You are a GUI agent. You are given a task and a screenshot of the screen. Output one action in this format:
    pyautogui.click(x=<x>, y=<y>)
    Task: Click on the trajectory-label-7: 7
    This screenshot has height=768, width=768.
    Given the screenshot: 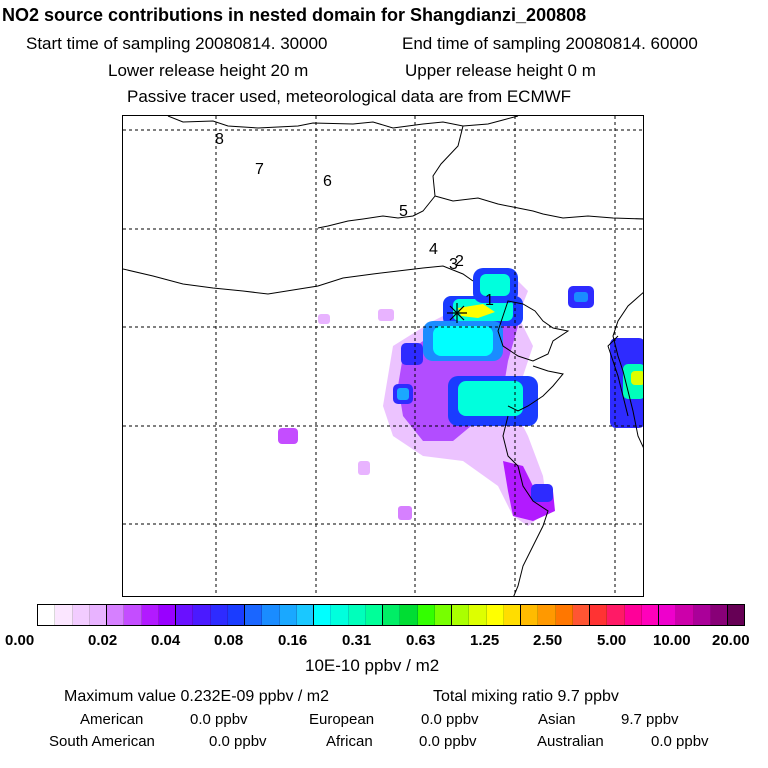 What is the action you would take?
    pyautogui.click(x=259, y=169)
    